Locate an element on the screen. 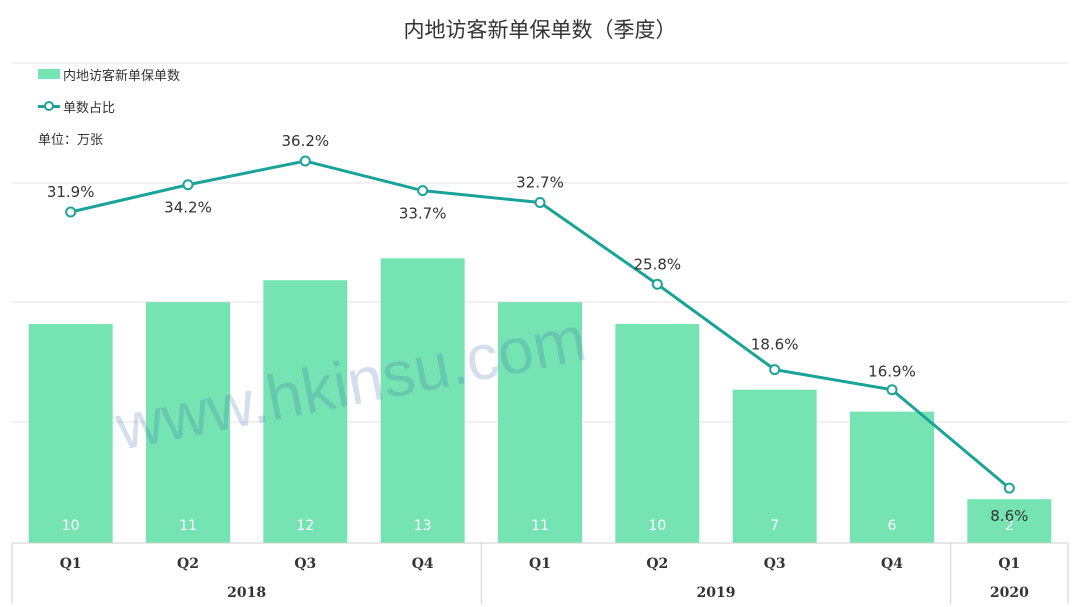  unit-label: 单位：万张 is located at coordinates (71, 140).